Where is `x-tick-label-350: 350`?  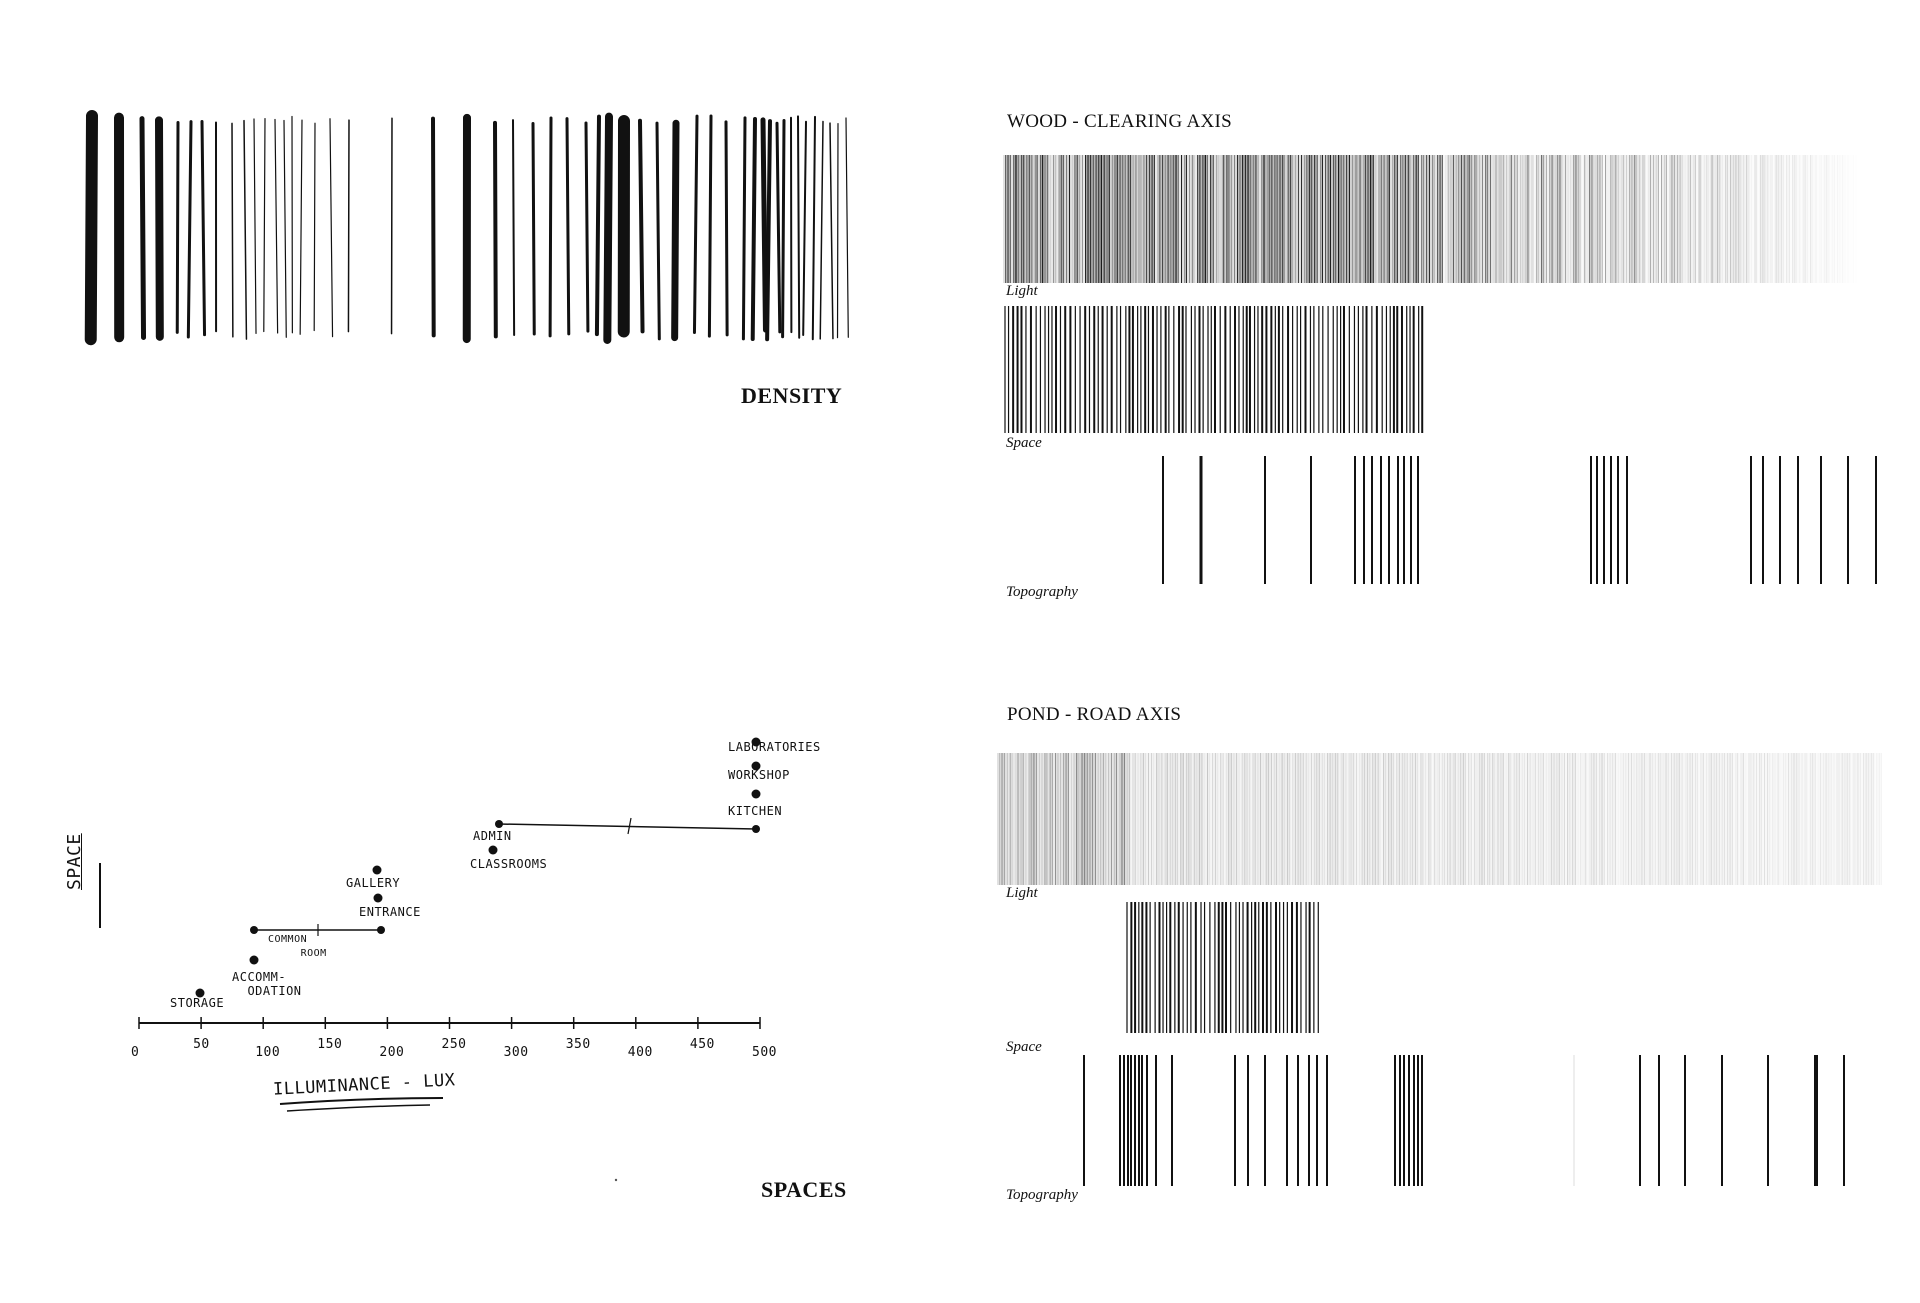 x-tick-label-350: 350 is located at coordinates (578, 1044).